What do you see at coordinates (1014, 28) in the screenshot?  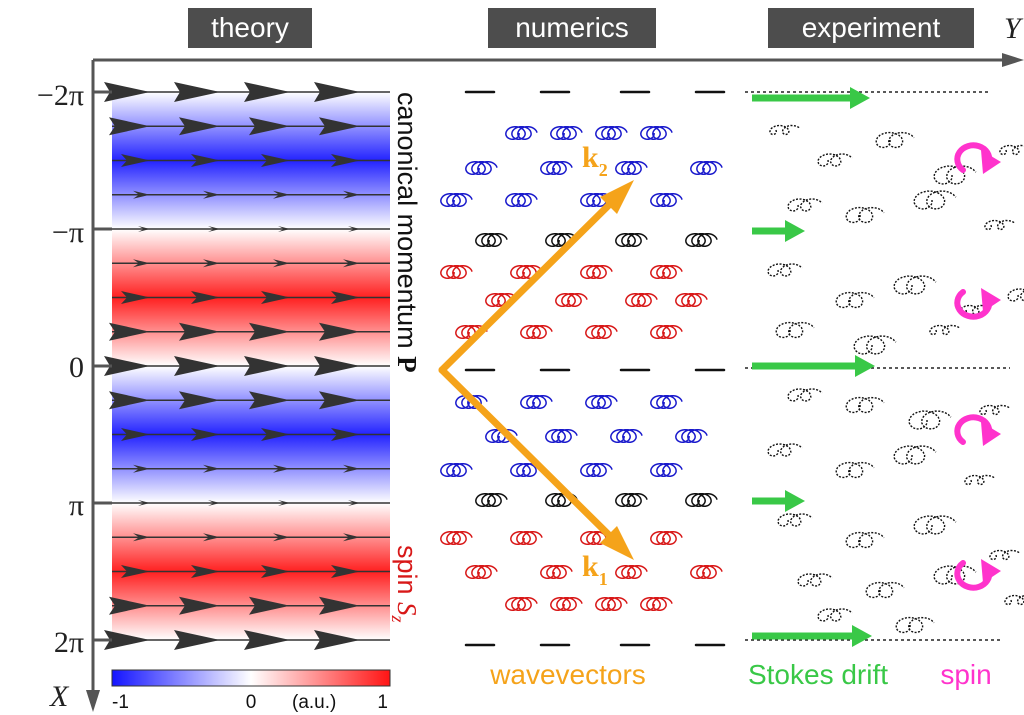 I see `y-axis-label: Y` at bounding box center [1014, 28].